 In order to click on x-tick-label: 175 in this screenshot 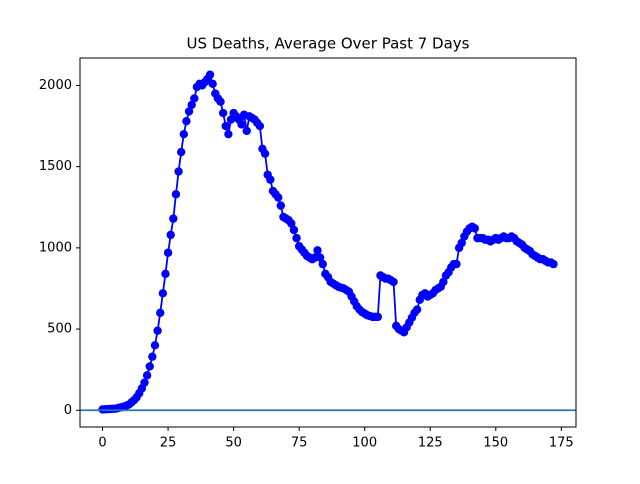, I will do `click(561, 443)`.